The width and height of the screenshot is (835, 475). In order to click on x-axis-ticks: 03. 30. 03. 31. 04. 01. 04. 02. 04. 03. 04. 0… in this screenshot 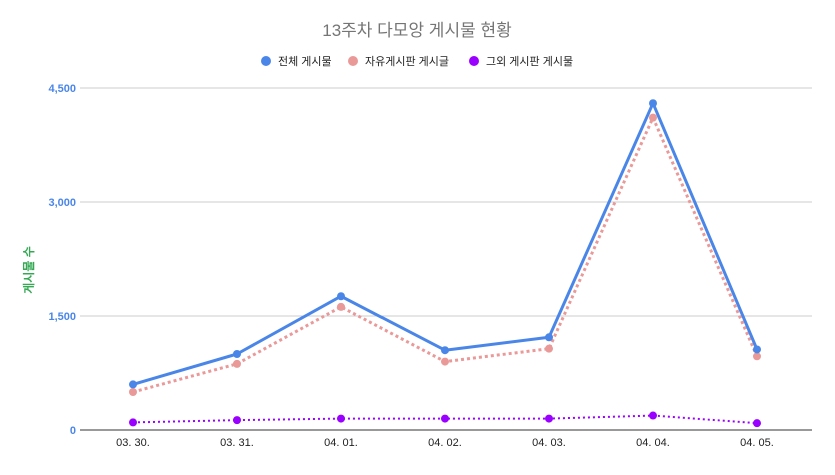, I will do `click(445, 443)`.